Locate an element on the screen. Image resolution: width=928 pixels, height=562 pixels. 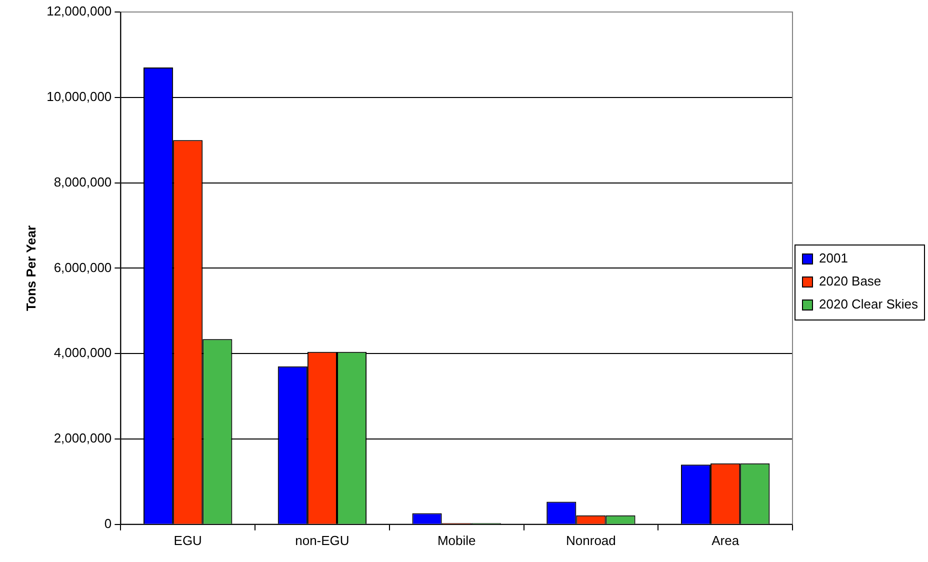
legend-label: 2020 Clear Skies is located at coordinates (868, 304).